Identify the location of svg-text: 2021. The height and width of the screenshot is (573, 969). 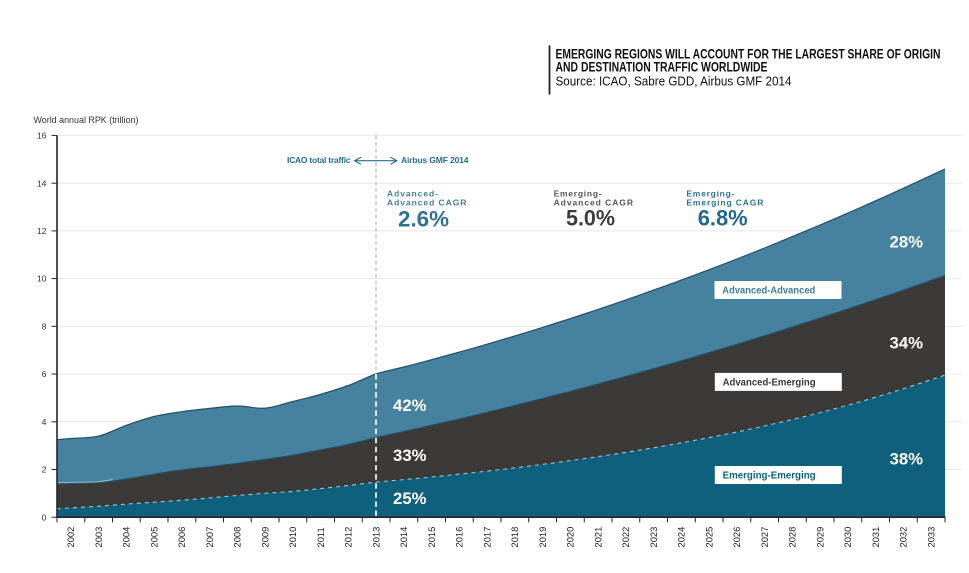
(597, 537).